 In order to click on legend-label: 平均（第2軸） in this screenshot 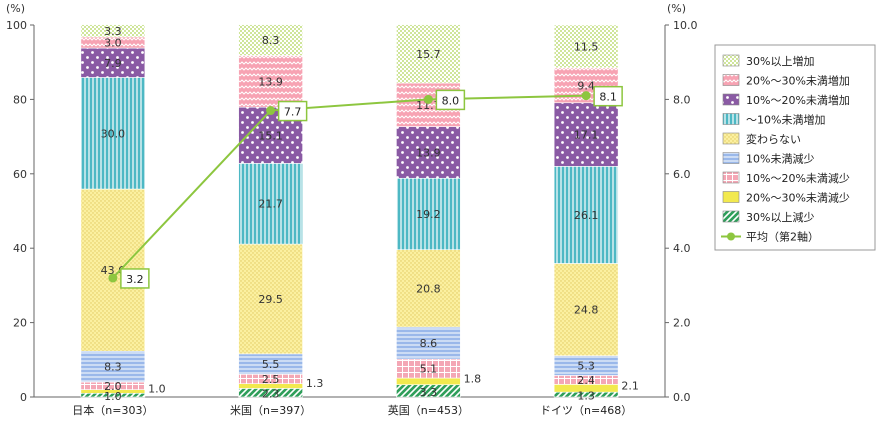, I will do `click(782, 237)`.